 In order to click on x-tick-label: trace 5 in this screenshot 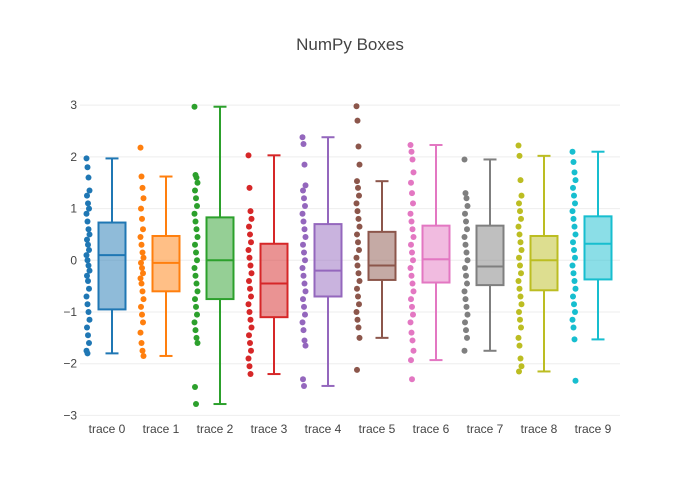, I will do `click(377, 429)`.